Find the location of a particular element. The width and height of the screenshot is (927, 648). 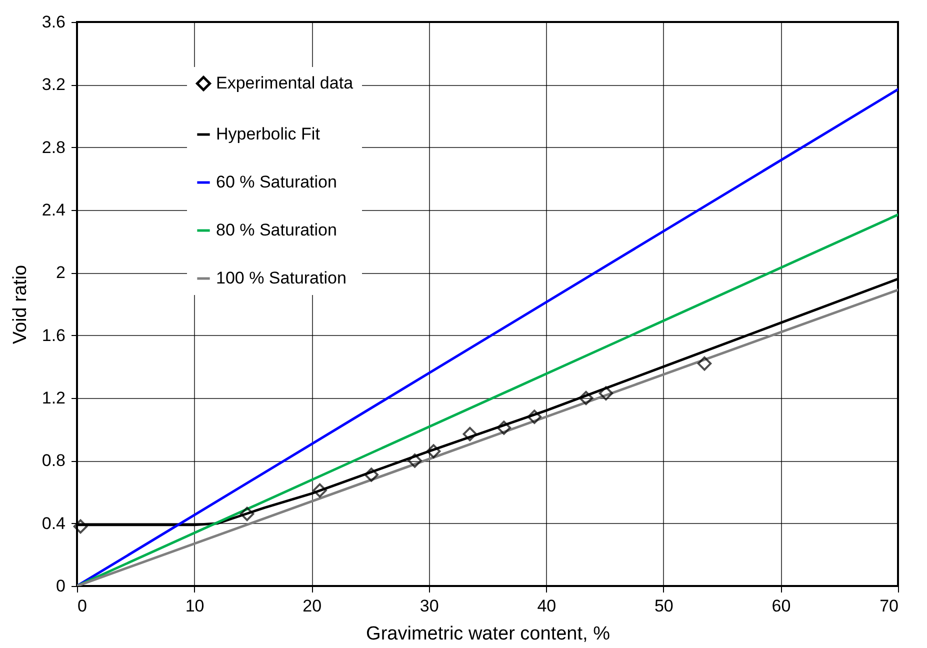

x-tick-label: 20 is located at coordinates (312, 606).